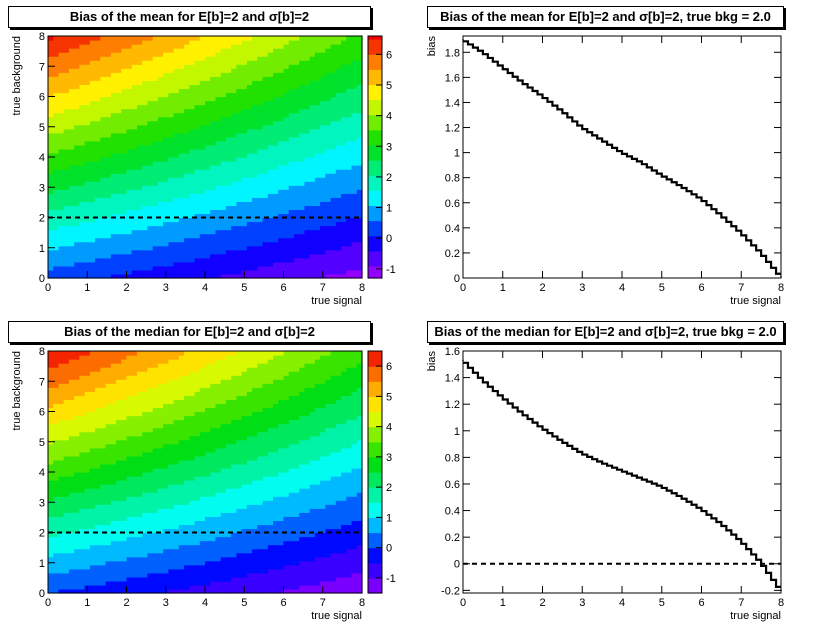 The width and height of the screenshot is (830, 630). I want to click on colorbar-segment, so click(375, 270).